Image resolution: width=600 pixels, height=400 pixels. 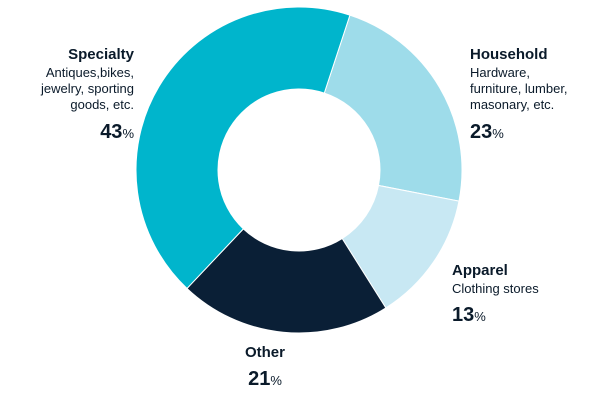 I want to click on label-specialty-value: 43, so click(x=111, y=131).